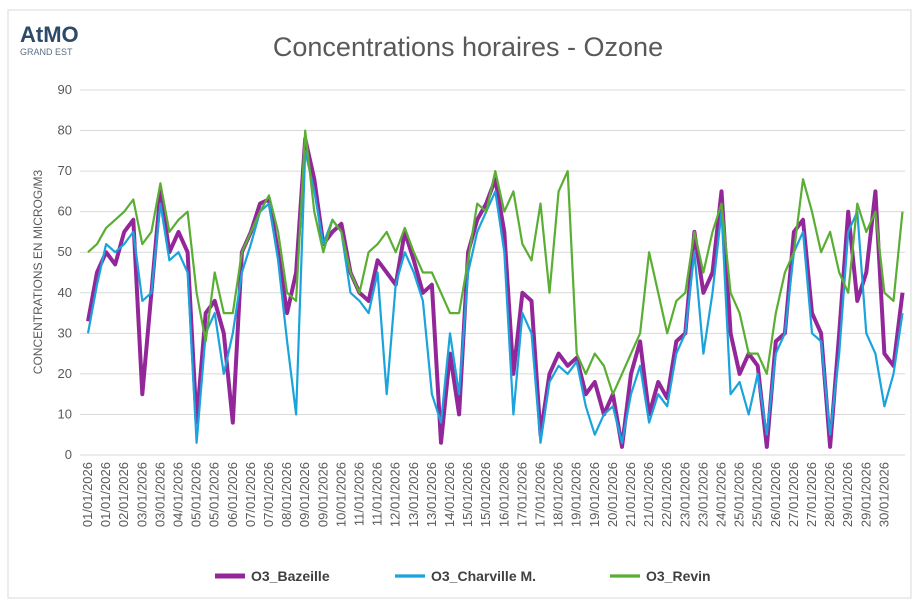 Image resolution: width=915 pixels, height=606 pixels. Describe the element at coordinates (65, 413) in the screenshot. I see `y-tick-label: 10` at that location.